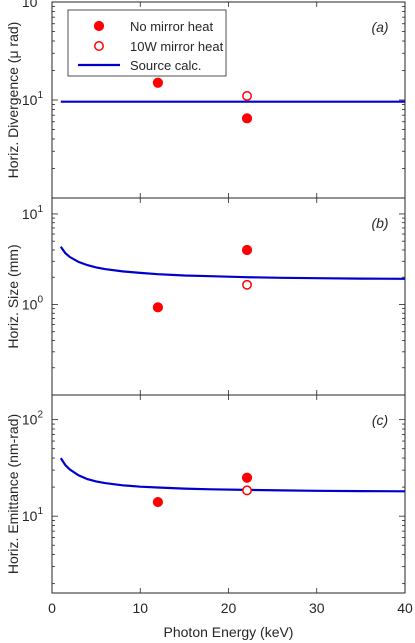  Describe the element at coordinates (177, 46) in the screenshot. I see `legend-entry-label: 10W mirror heat` at that location.